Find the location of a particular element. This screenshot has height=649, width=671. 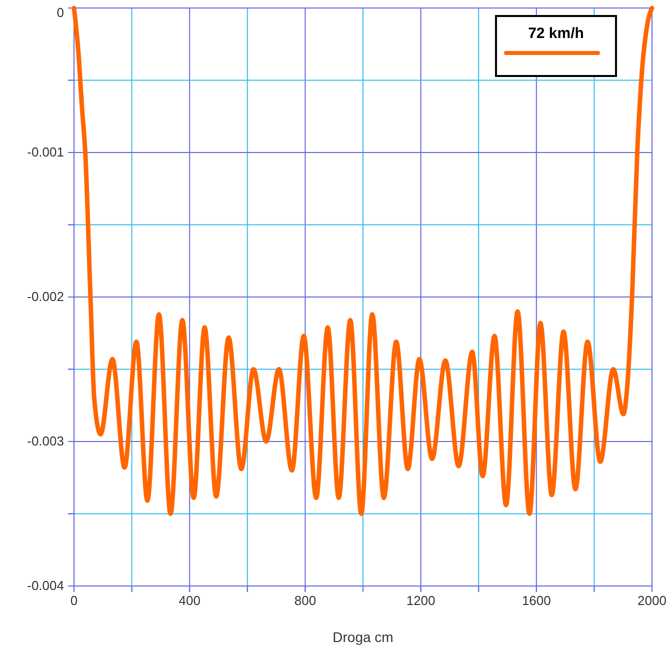

x-tick-label: 0 is located at coordinates (74, 600).